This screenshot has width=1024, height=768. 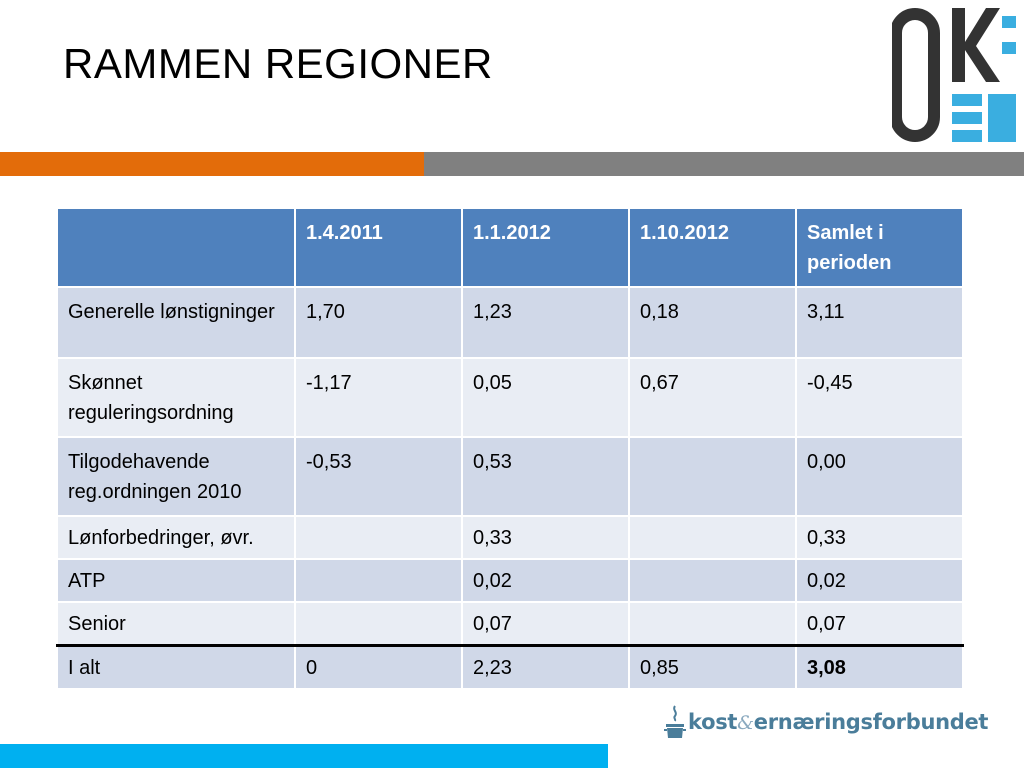 I want to click on row-label: Tilgodehavende reg.ordningen 2010, so click(x=176, y=476).